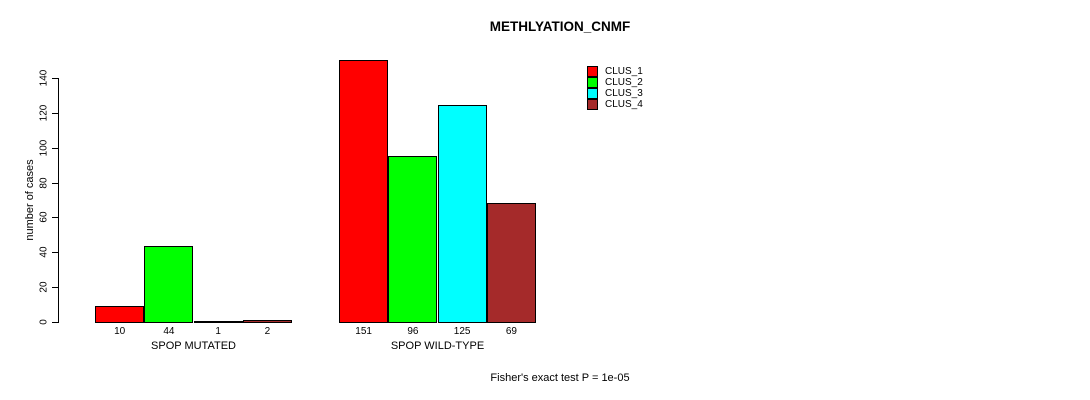 Image resolution: width=1090 pixels, height=400 pixels. What do you see at coordinates (267, 331) in the screenshot?
I see `bar-value-label: 2` at bounding box center [267, 331].